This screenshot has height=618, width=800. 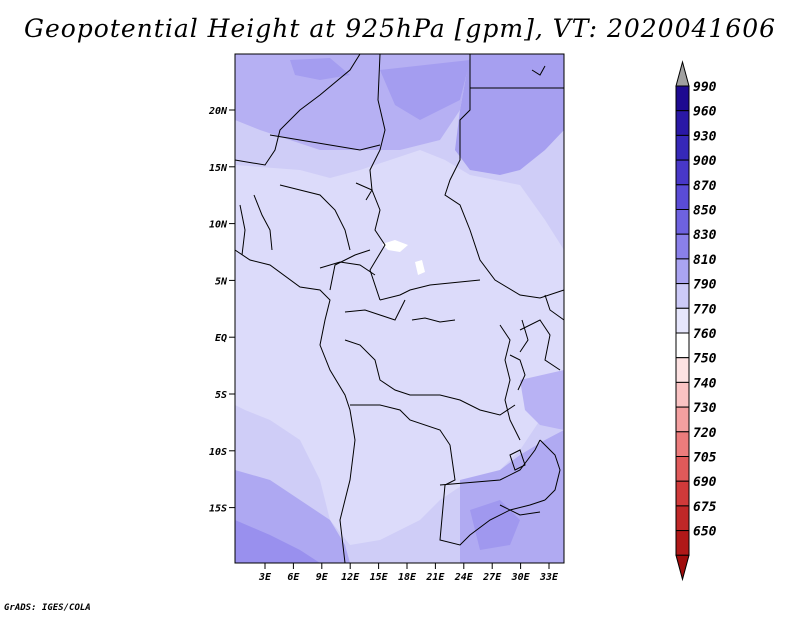 I want to click on colorbar-label: 650, so click(x=705, y=532).